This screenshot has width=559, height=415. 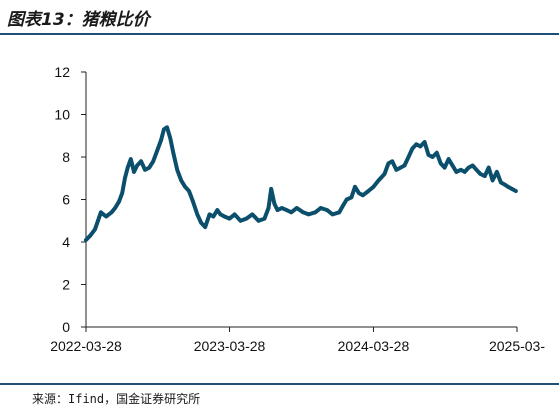 What do you see at coordinates (66, 242) in the screenshot?
I see `y-tick-label: 4` at bounding box center [66, 242].